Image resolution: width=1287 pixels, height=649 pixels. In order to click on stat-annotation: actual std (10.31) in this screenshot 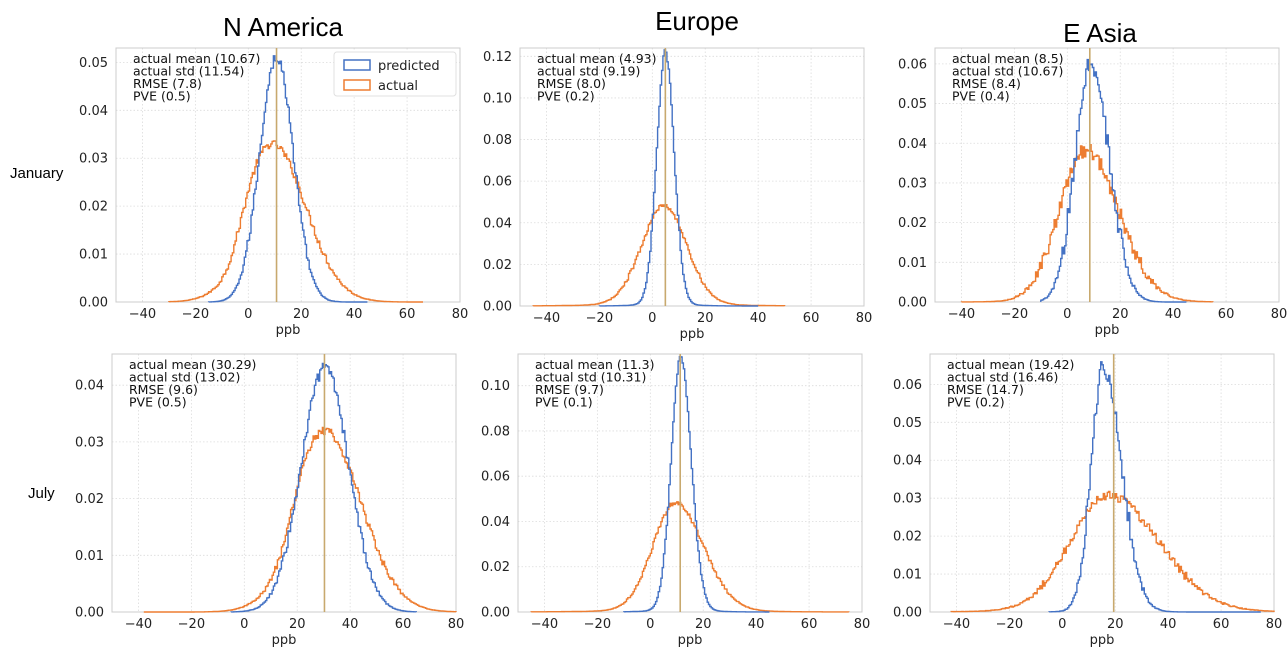, I will do `click(590, 377)`.